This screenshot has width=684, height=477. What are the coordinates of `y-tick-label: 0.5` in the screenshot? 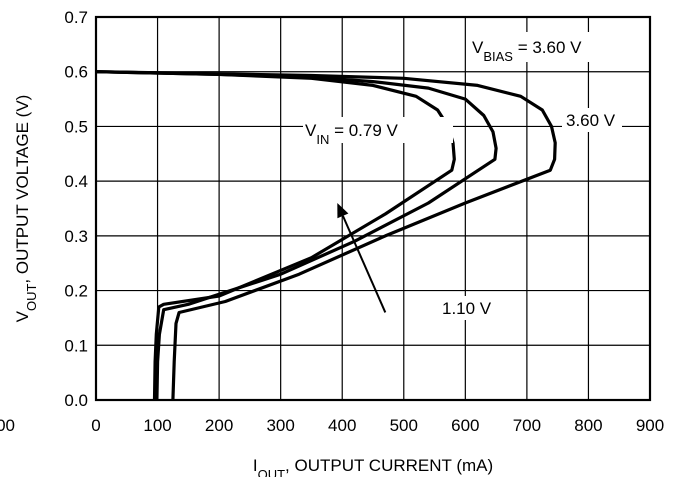 It's located at (76, 126).